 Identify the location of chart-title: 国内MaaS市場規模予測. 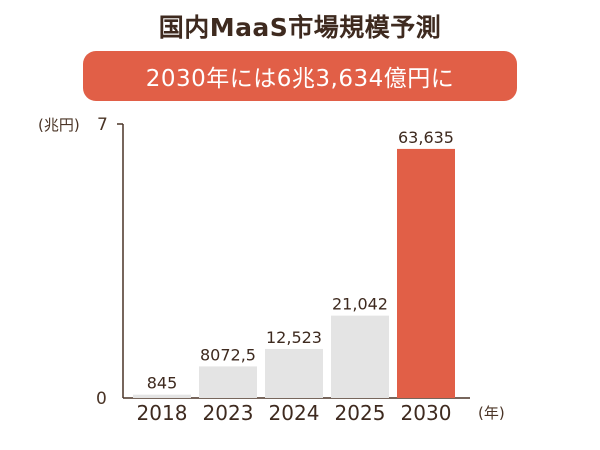
(300, 27).